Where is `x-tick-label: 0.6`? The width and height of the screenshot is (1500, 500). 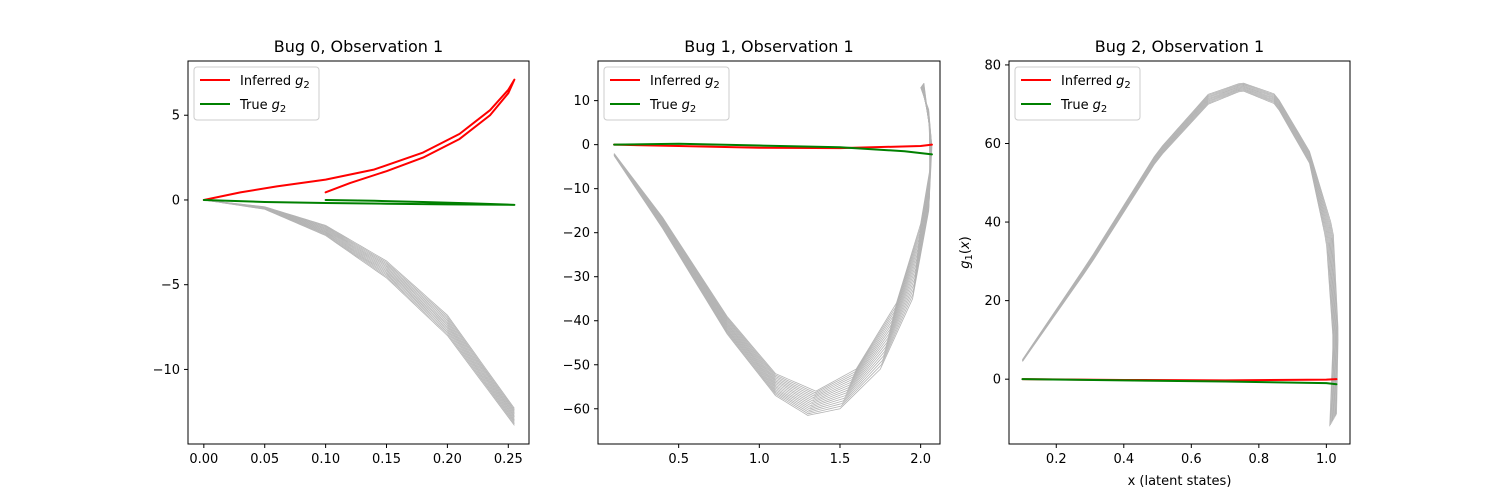 x-tick-label: 0.6 is located at coordinates (1191, 459).